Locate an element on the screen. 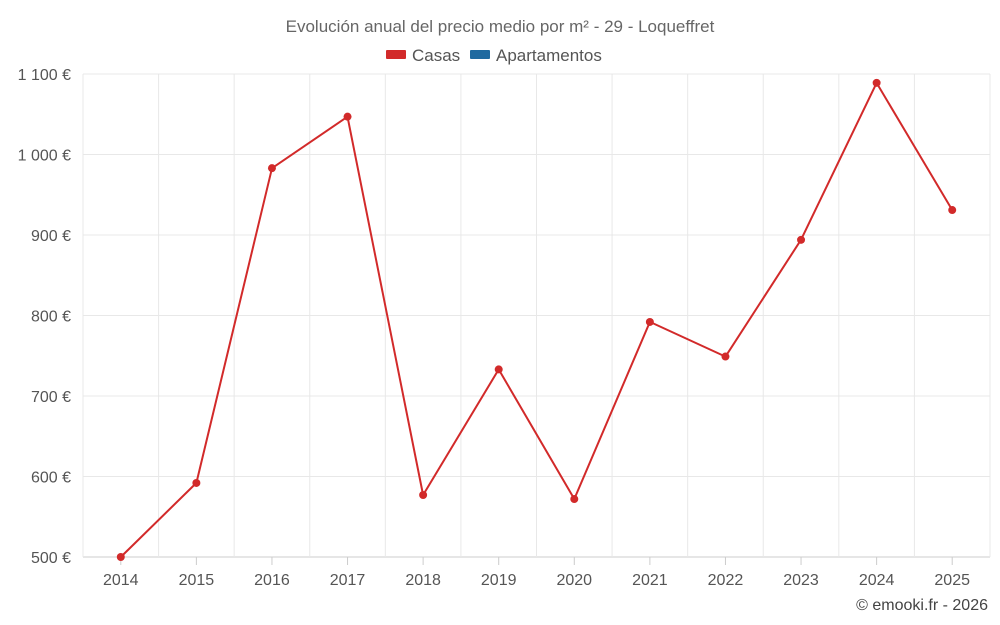  legend-label-casas: Casas is located at coordinates (436, 55).